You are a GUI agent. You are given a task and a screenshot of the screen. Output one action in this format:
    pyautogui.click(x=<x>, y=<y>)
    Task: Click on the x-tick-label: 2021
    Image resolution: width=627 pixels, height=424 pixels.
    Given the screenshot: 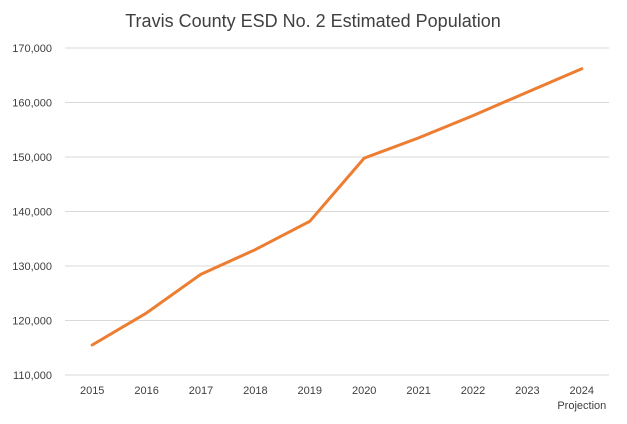 What is the action you would take?
    pyautogui.click(x=418, y=391)
    